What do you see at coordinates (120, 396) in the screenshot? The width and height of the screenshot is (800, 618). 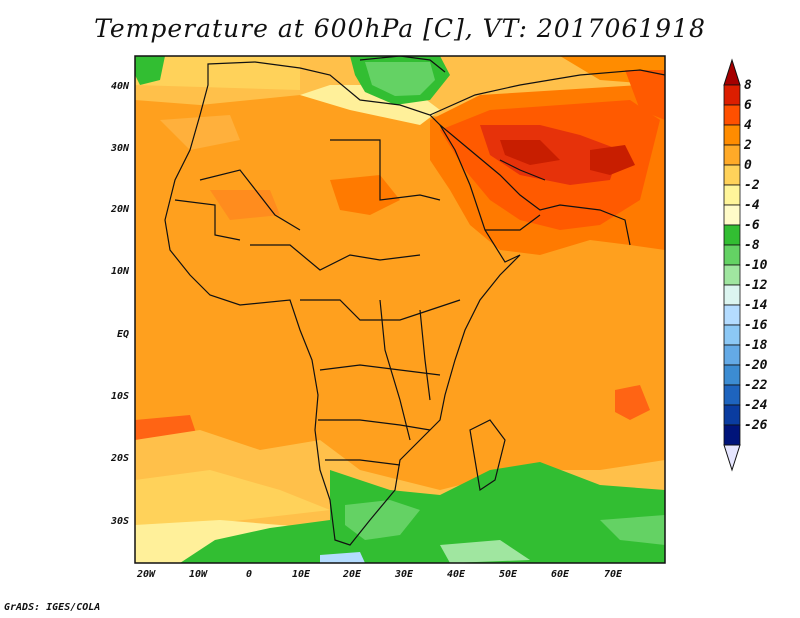 I see `lat-label-10s: 10S` at bounding box center [120, 396].